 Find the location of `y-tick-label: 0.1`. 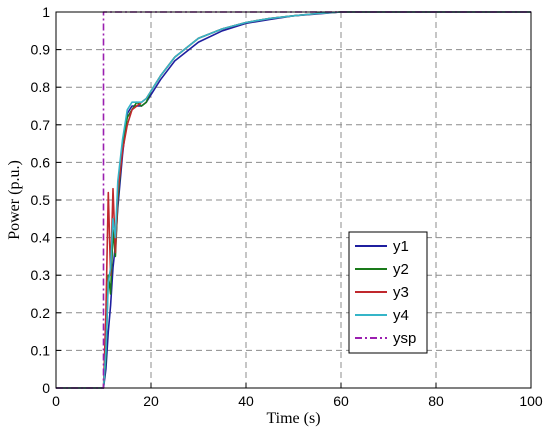

y-tick-label: 0.1 is located at coordinates (41, 350).